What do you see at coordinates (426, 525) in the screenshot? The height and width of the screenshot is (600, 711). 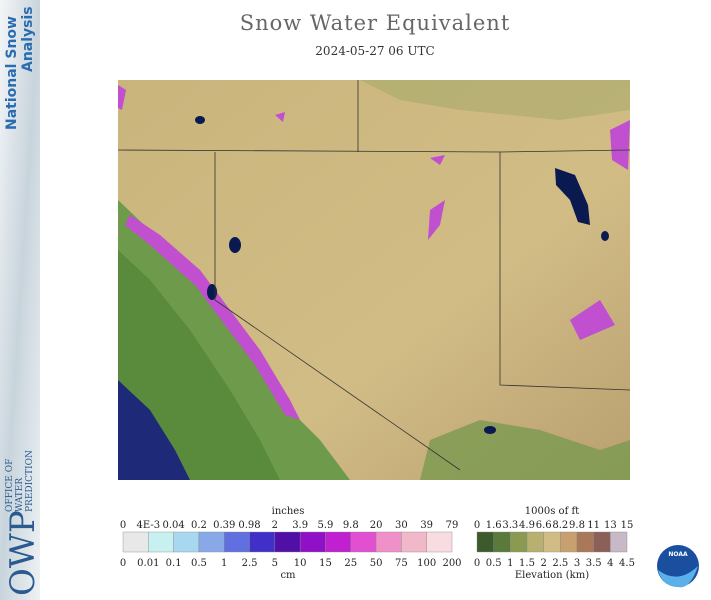 I see `legend-label: 39` at bounding box center [426, 525].